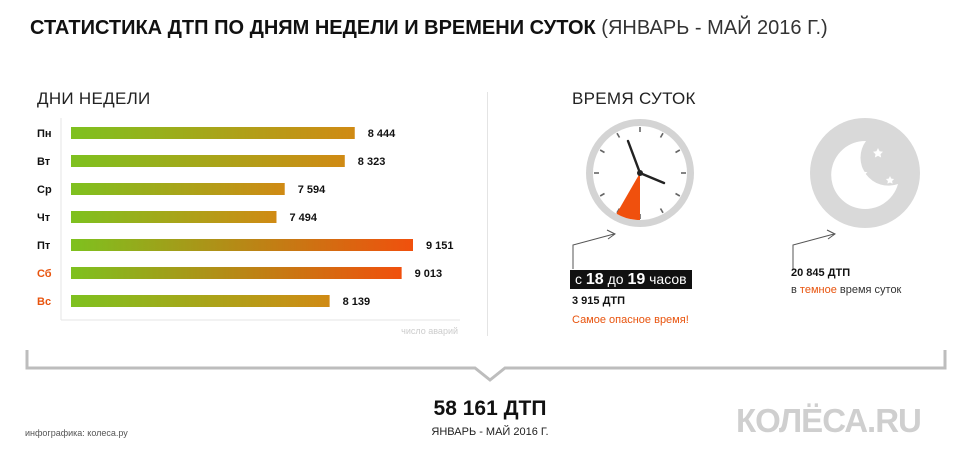 The image size is (980, 459). What do you see at coordinates (594, 249) in the screenshot?
I see `clock-leader-arrow` at bounding box center [594, 249].